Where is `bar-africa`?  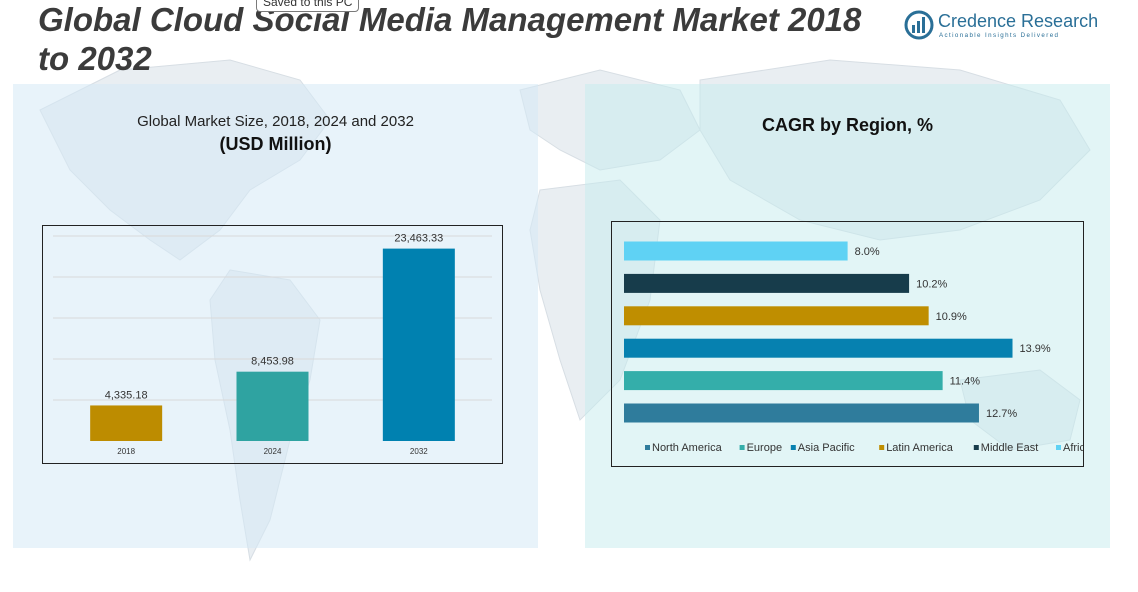 bar-africa is located at coordinates (736, 251).